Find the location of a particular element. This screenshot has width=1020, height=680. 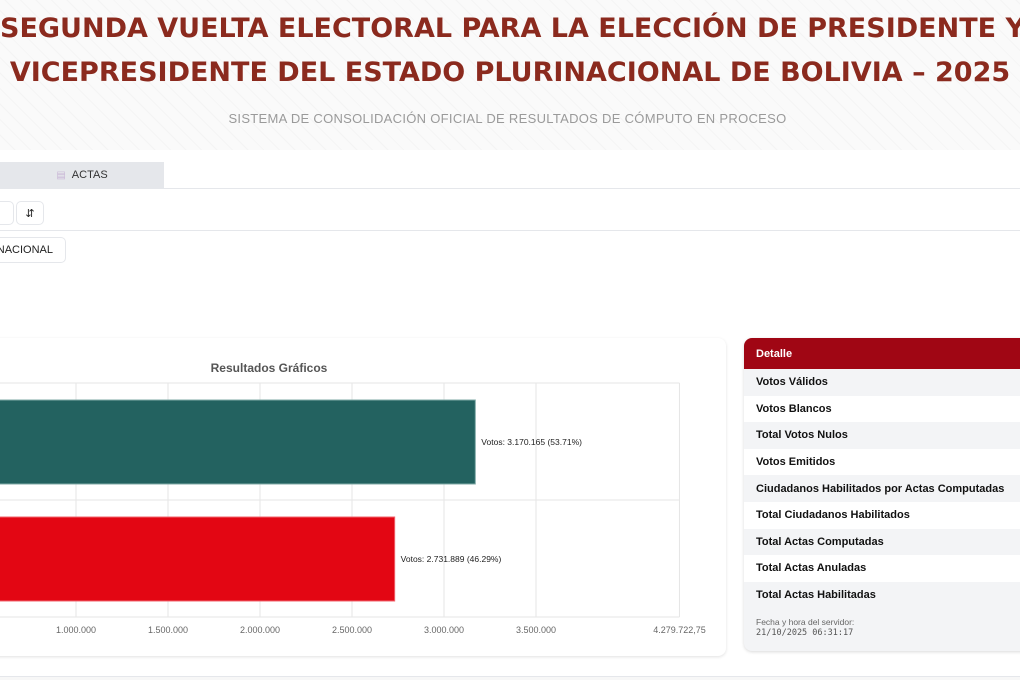

scope-label: NACIONAL is located at coordinates (26, 250).